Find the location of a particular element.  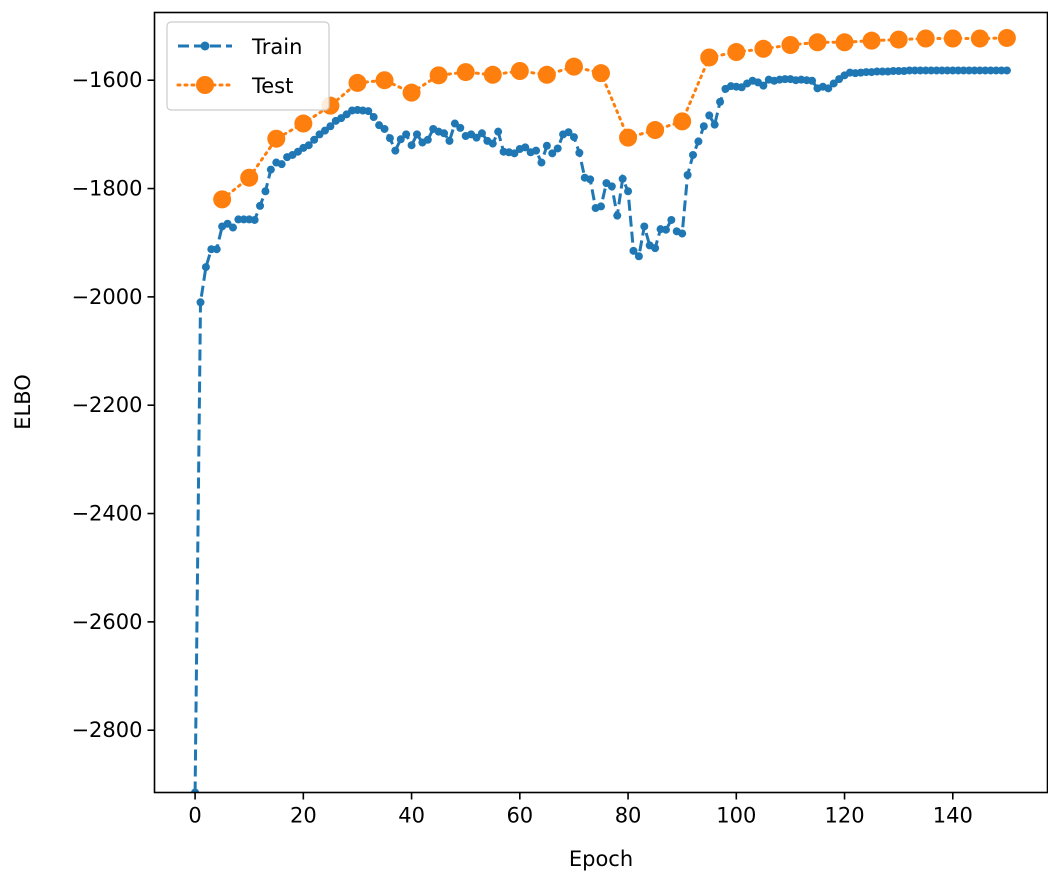

y-tick-label: −1600 is located at coordinates (106, 80).